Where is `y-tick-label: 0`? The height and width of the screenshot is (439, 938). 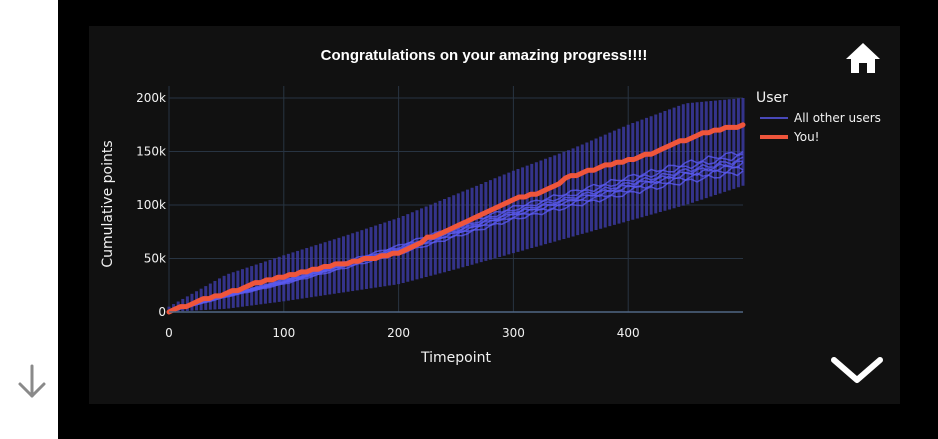 y-tick-label: 0 is located at coordinates (162, 312).